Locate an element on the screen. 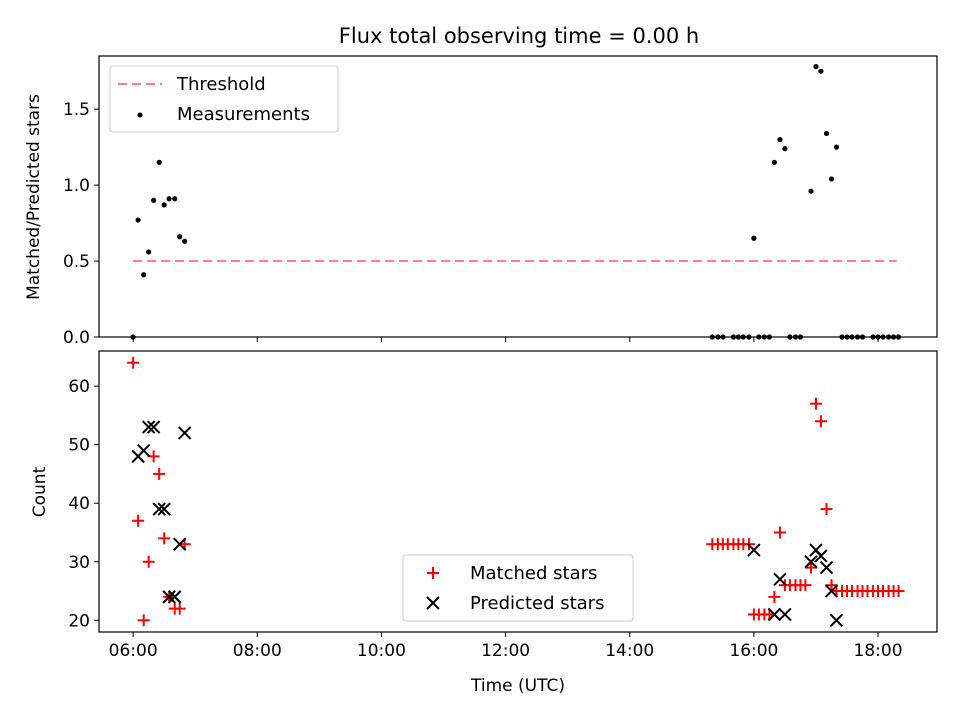 This screenshot has height=720, width=960. legend-predicted-label: Predicted stars is located at coordinates (537, 603).